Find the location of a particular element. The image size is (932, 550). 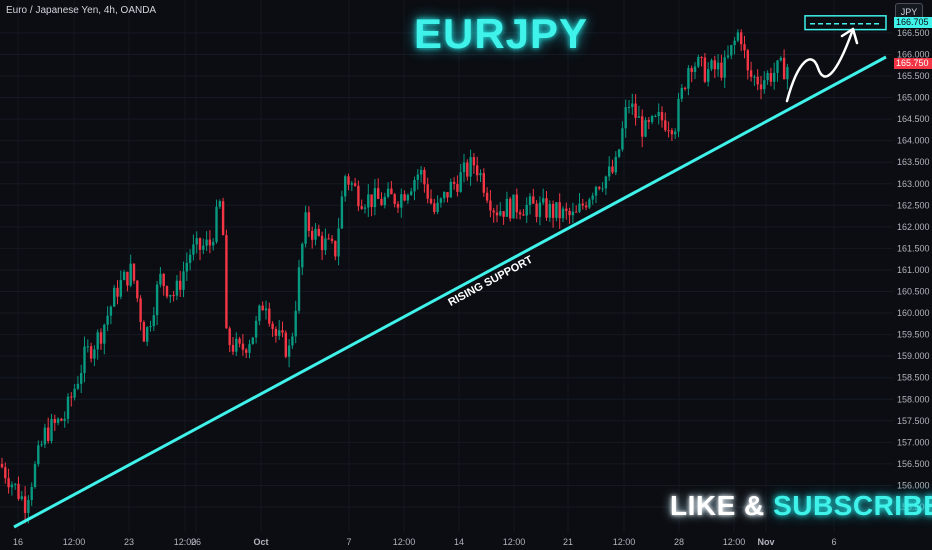

time-tick-label: 6 is located at coordinates (833, 542).